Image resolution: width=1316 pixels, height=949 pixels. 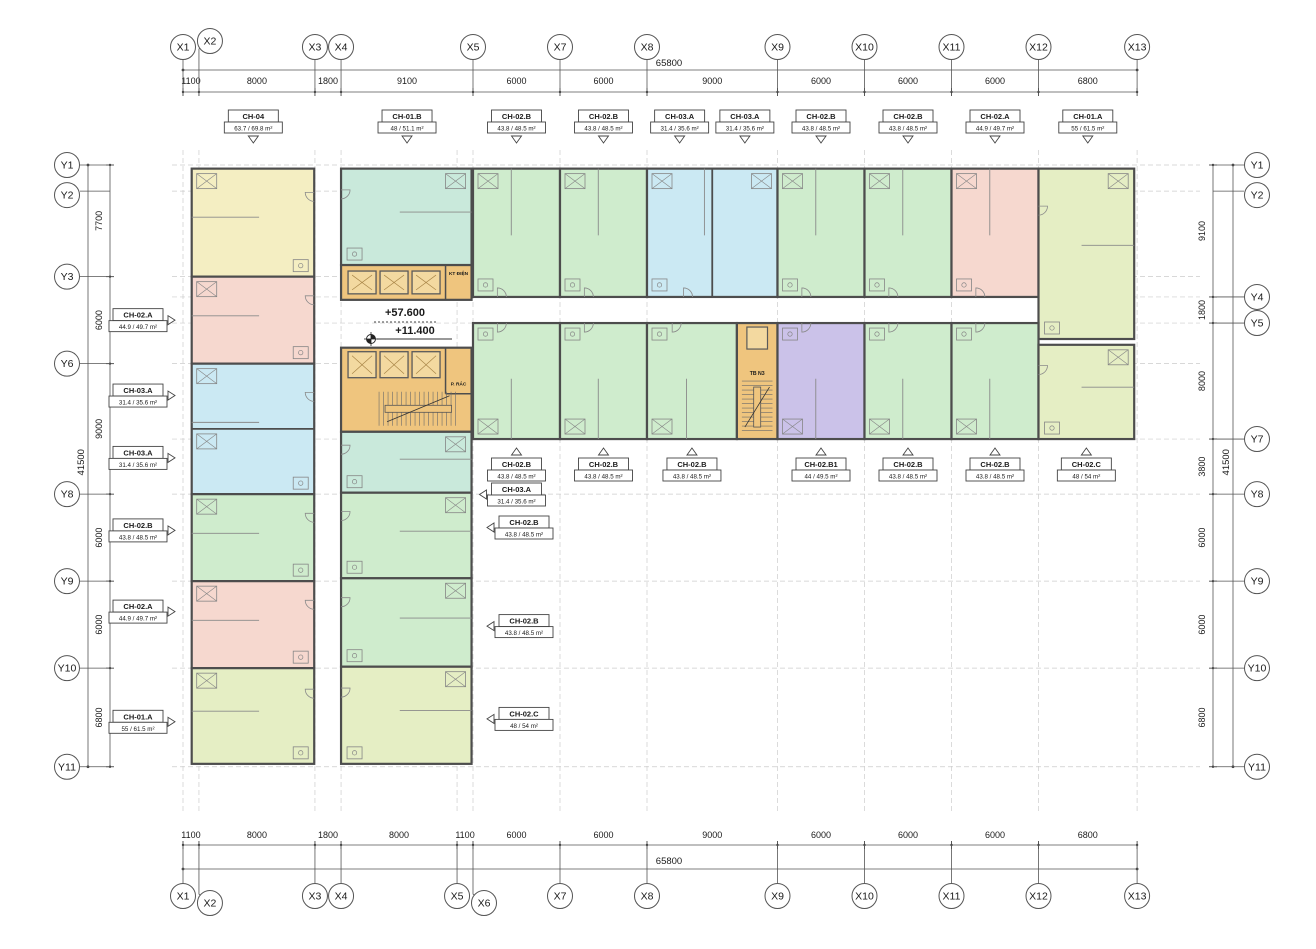 I want to click on axis-x-axis-bottom-X6: X6, so click(x=484, y=903).